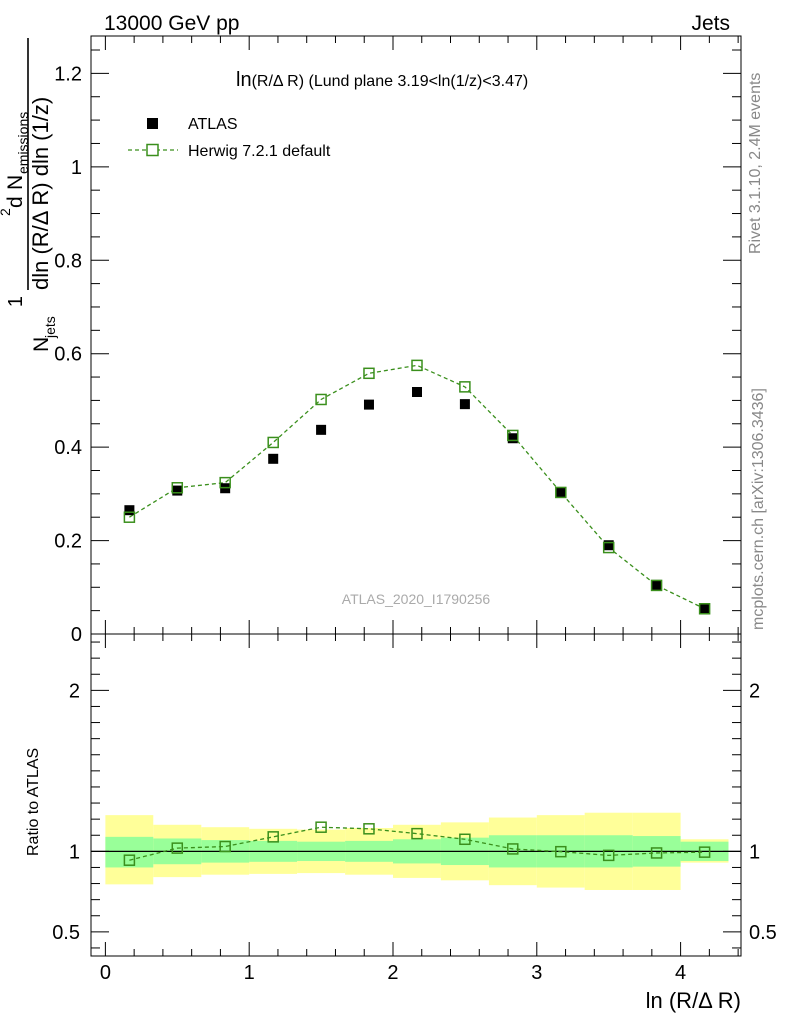 This screenshot has height=1029, width=786. Describe the element at coordinates (152, 123) in the screenshot. I see `legend-atlas-marker` at that location.